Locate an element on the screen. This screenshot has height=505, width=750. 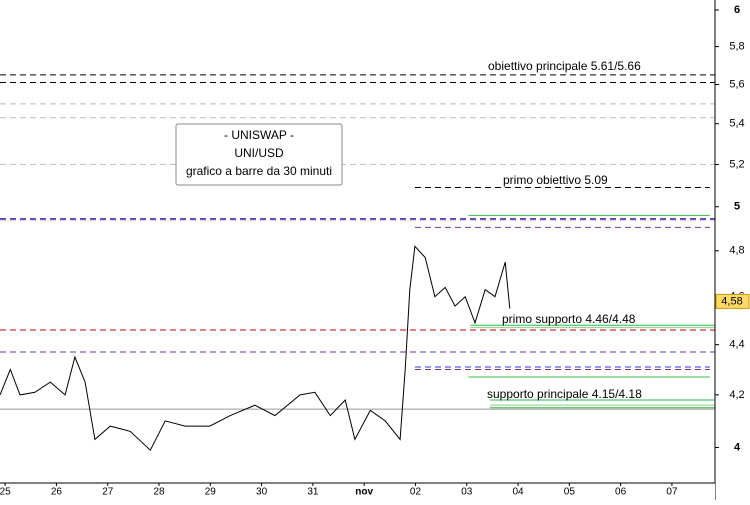
title-line: grafico a barre da 30 minuti is located at coordinates (259, 171).